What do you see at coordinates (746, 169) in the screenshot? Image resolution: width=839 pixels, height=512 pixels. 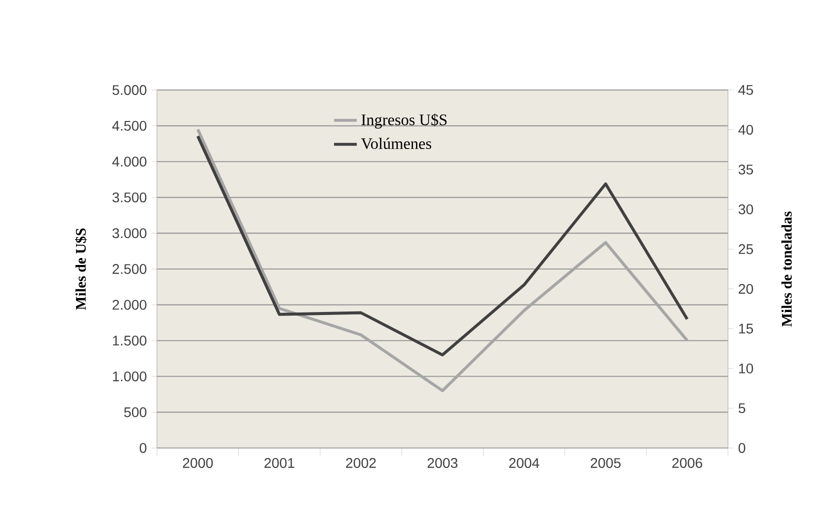 I see `y2-tick-label: 35` at bounding box center [746, 169].